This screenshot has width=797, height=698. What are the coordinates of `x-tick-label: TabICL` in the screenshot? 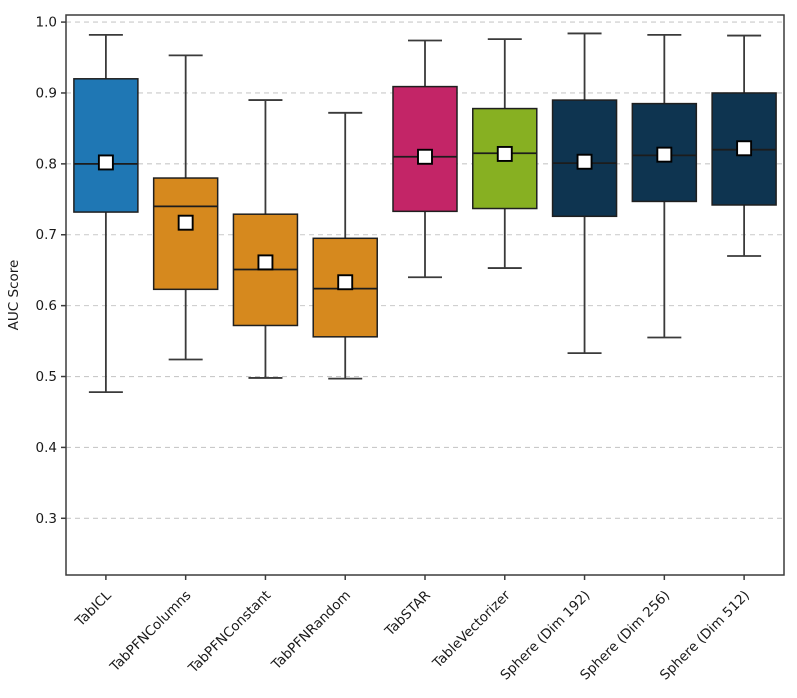 It's located at (93, 608).